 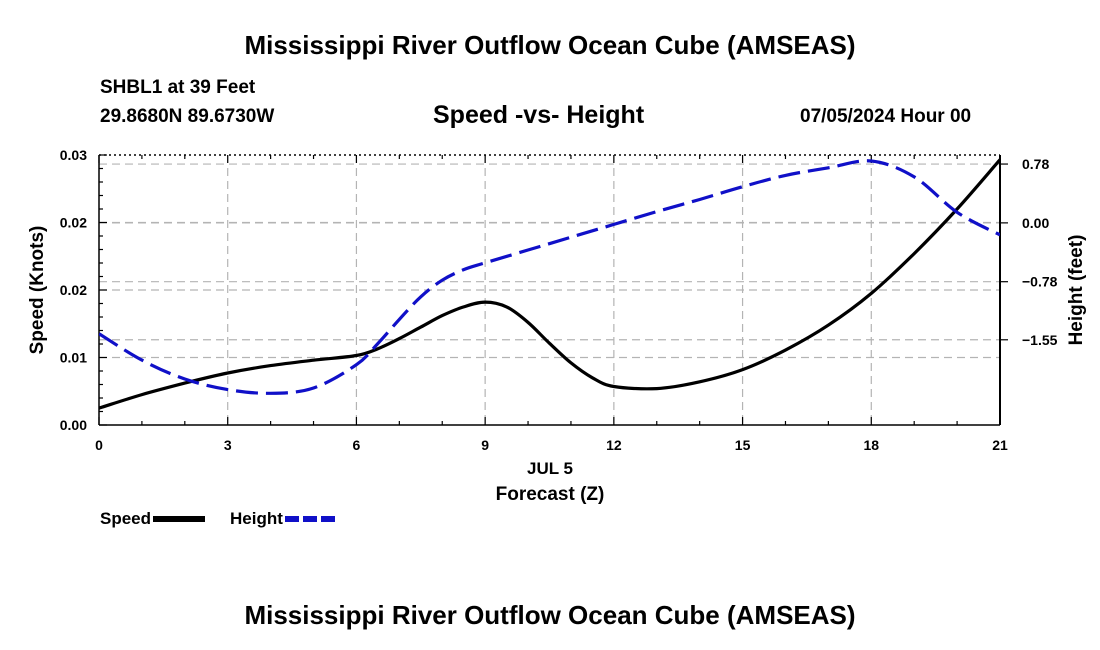 What do you see at coordinates (550, 494) in the screenshot?
I see `x-axis-title: Forecast (Z)` at bounding box center [550, 494].